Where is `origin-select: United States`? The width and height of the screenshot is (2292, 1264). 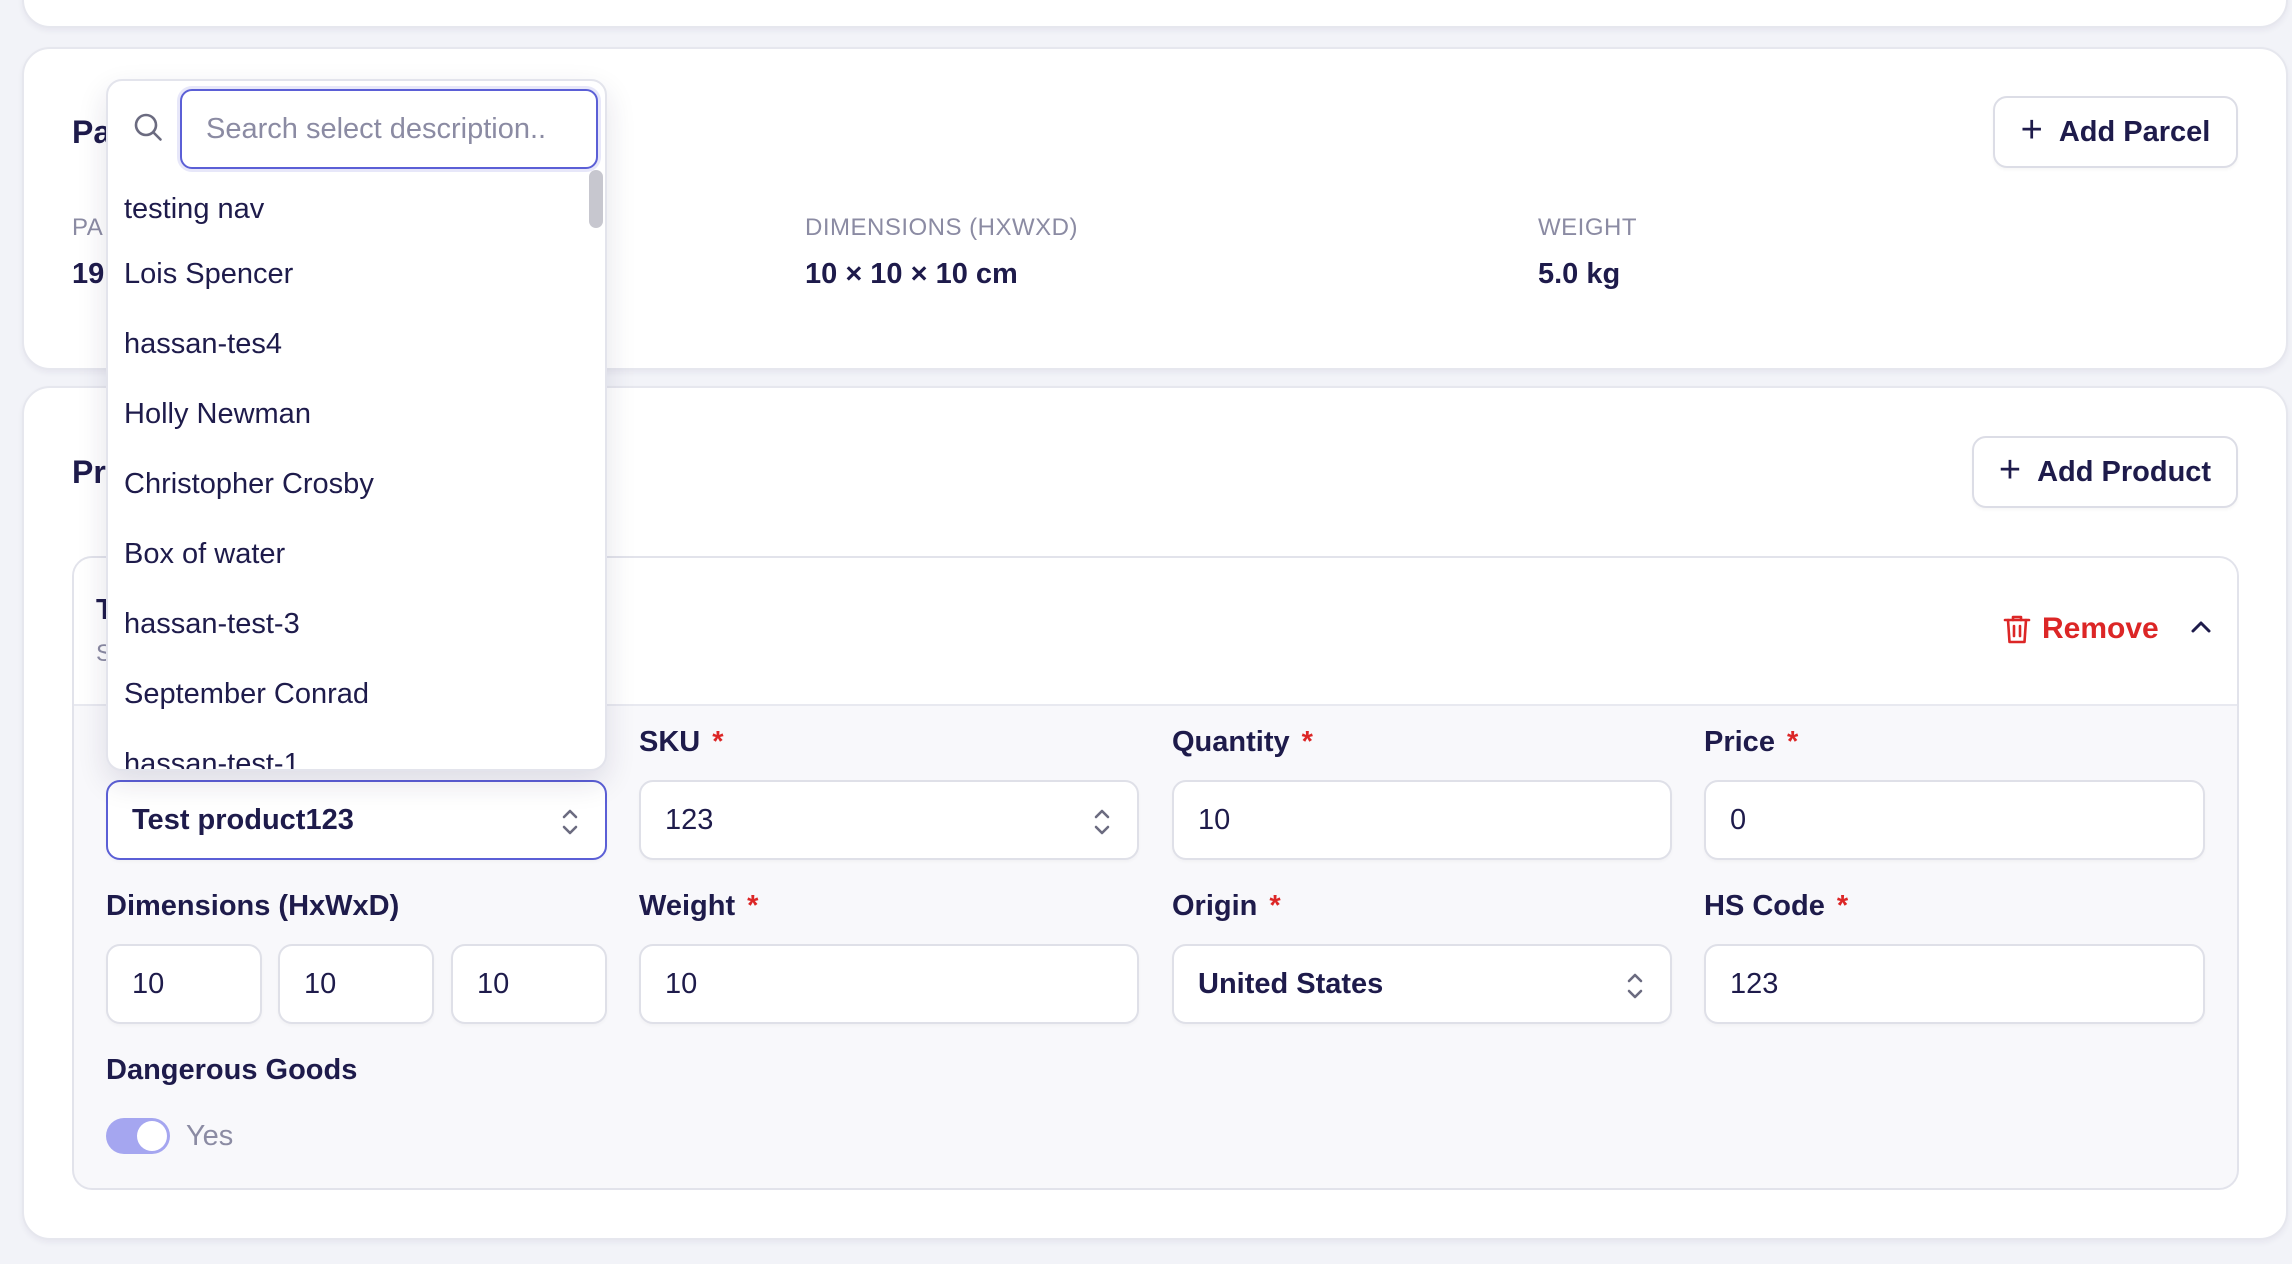
origin-select: United States is located at coordinates (1422, 984).